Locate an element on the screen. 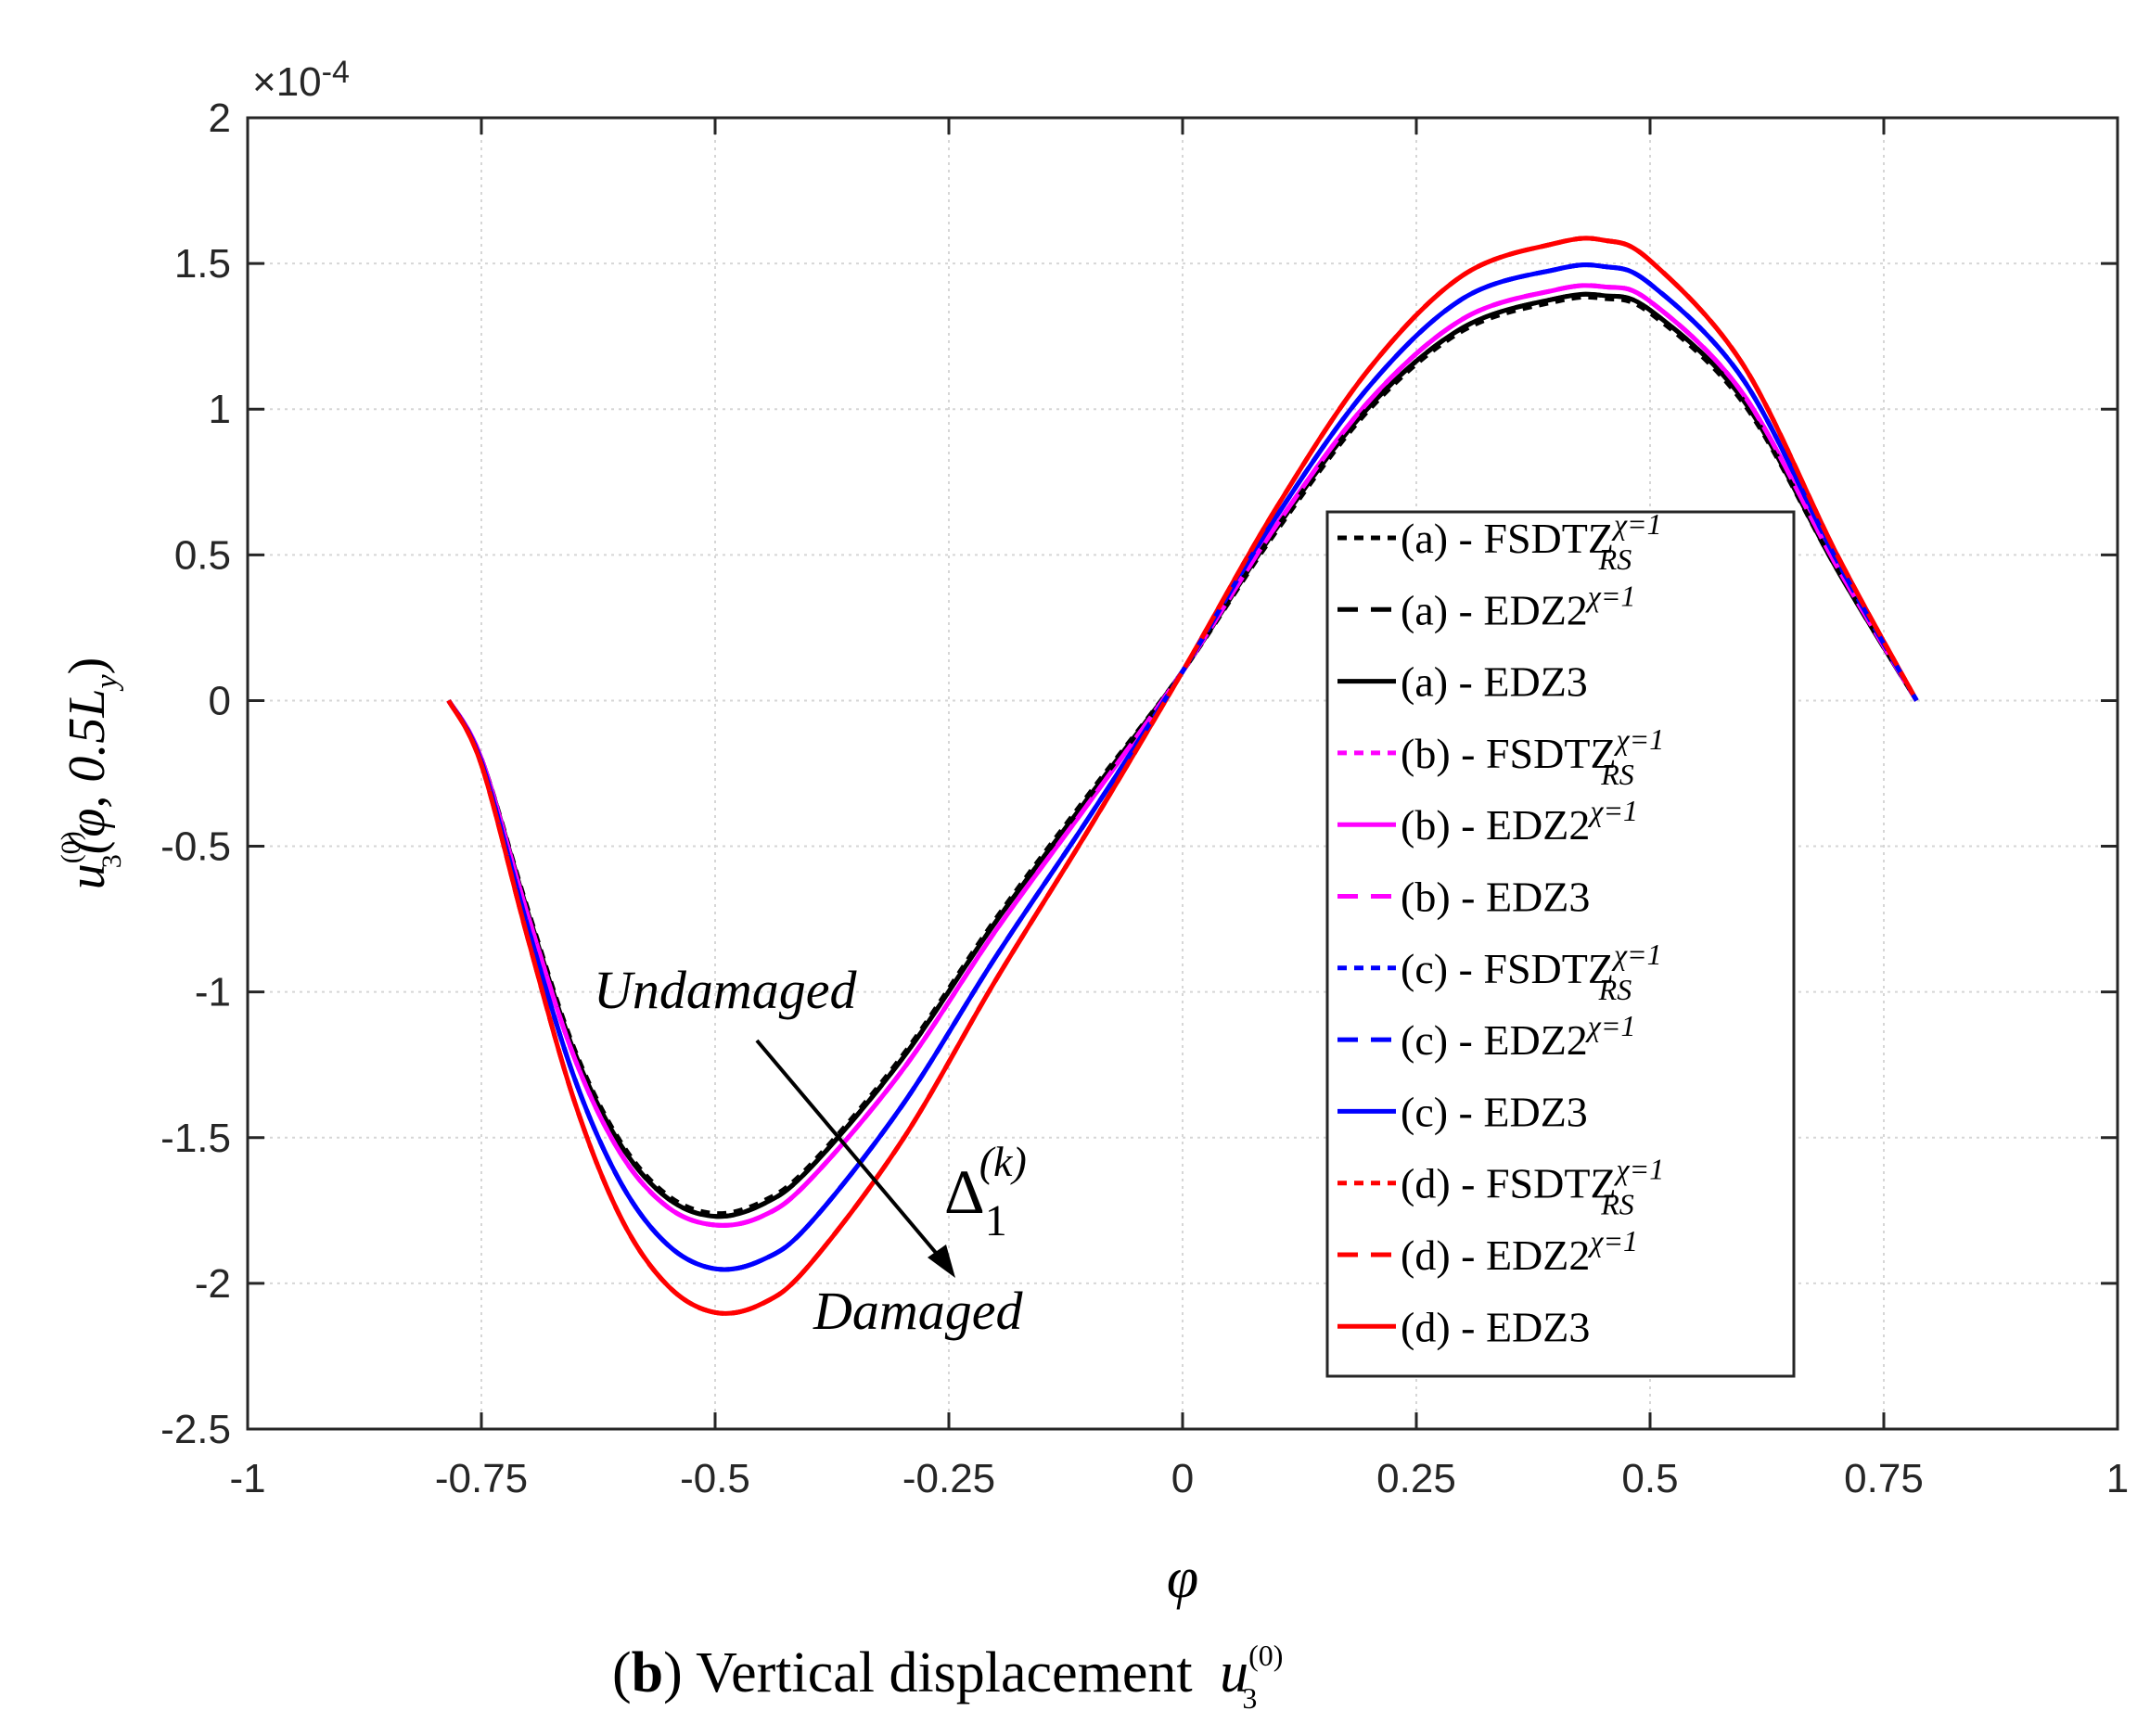  legend-label-2: (a) - EDZ3 is located at coordinates (1494, 682).